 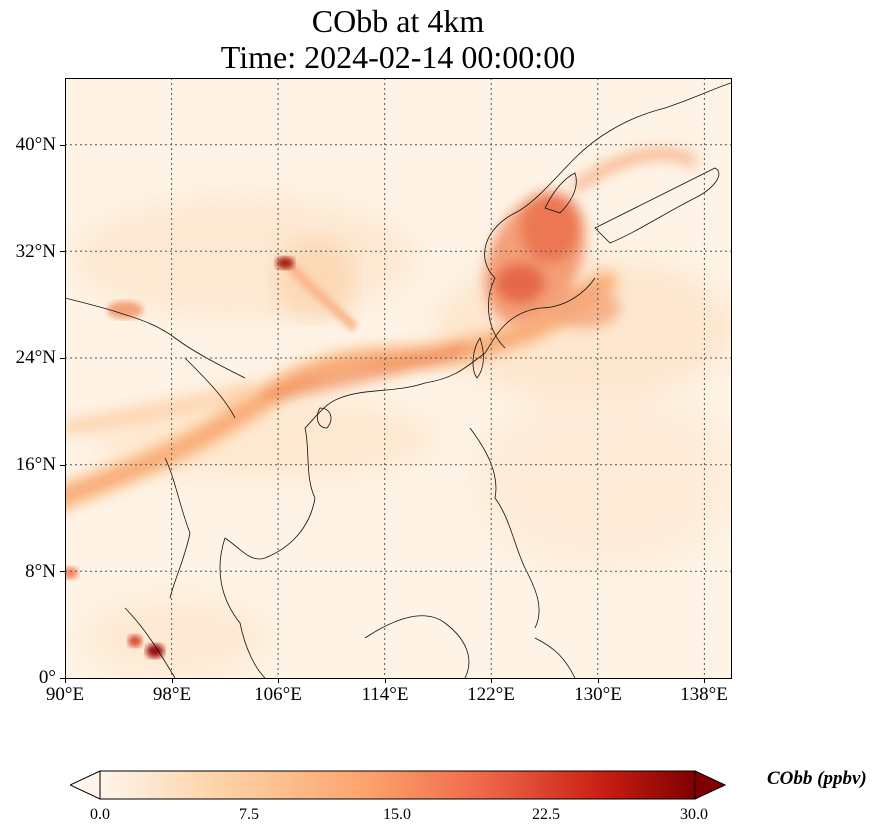 I want to click on lat-tick-8n: 8°N, so click(x=40, y=571).